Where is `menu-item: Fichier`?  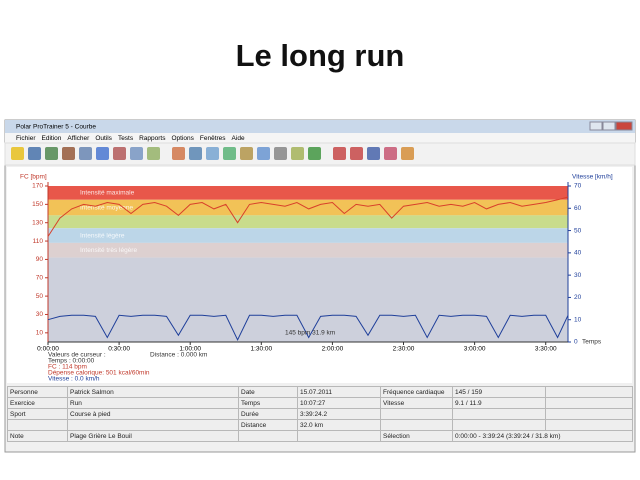 menu-item: Fichier is located at coordinates (26, 138).